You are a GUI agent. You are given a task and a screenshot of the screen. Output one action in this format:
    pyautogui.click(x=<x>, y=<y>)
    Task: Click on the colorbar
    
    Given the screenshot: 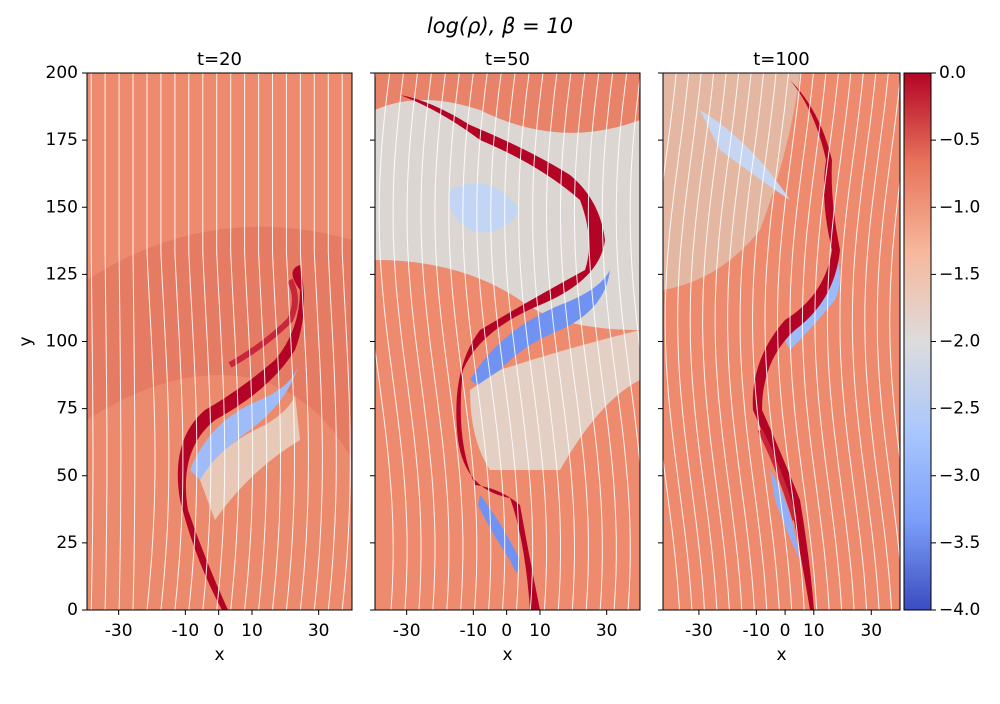 What is the action you would take?
    pyautogui.click(x=917, y=341)
    